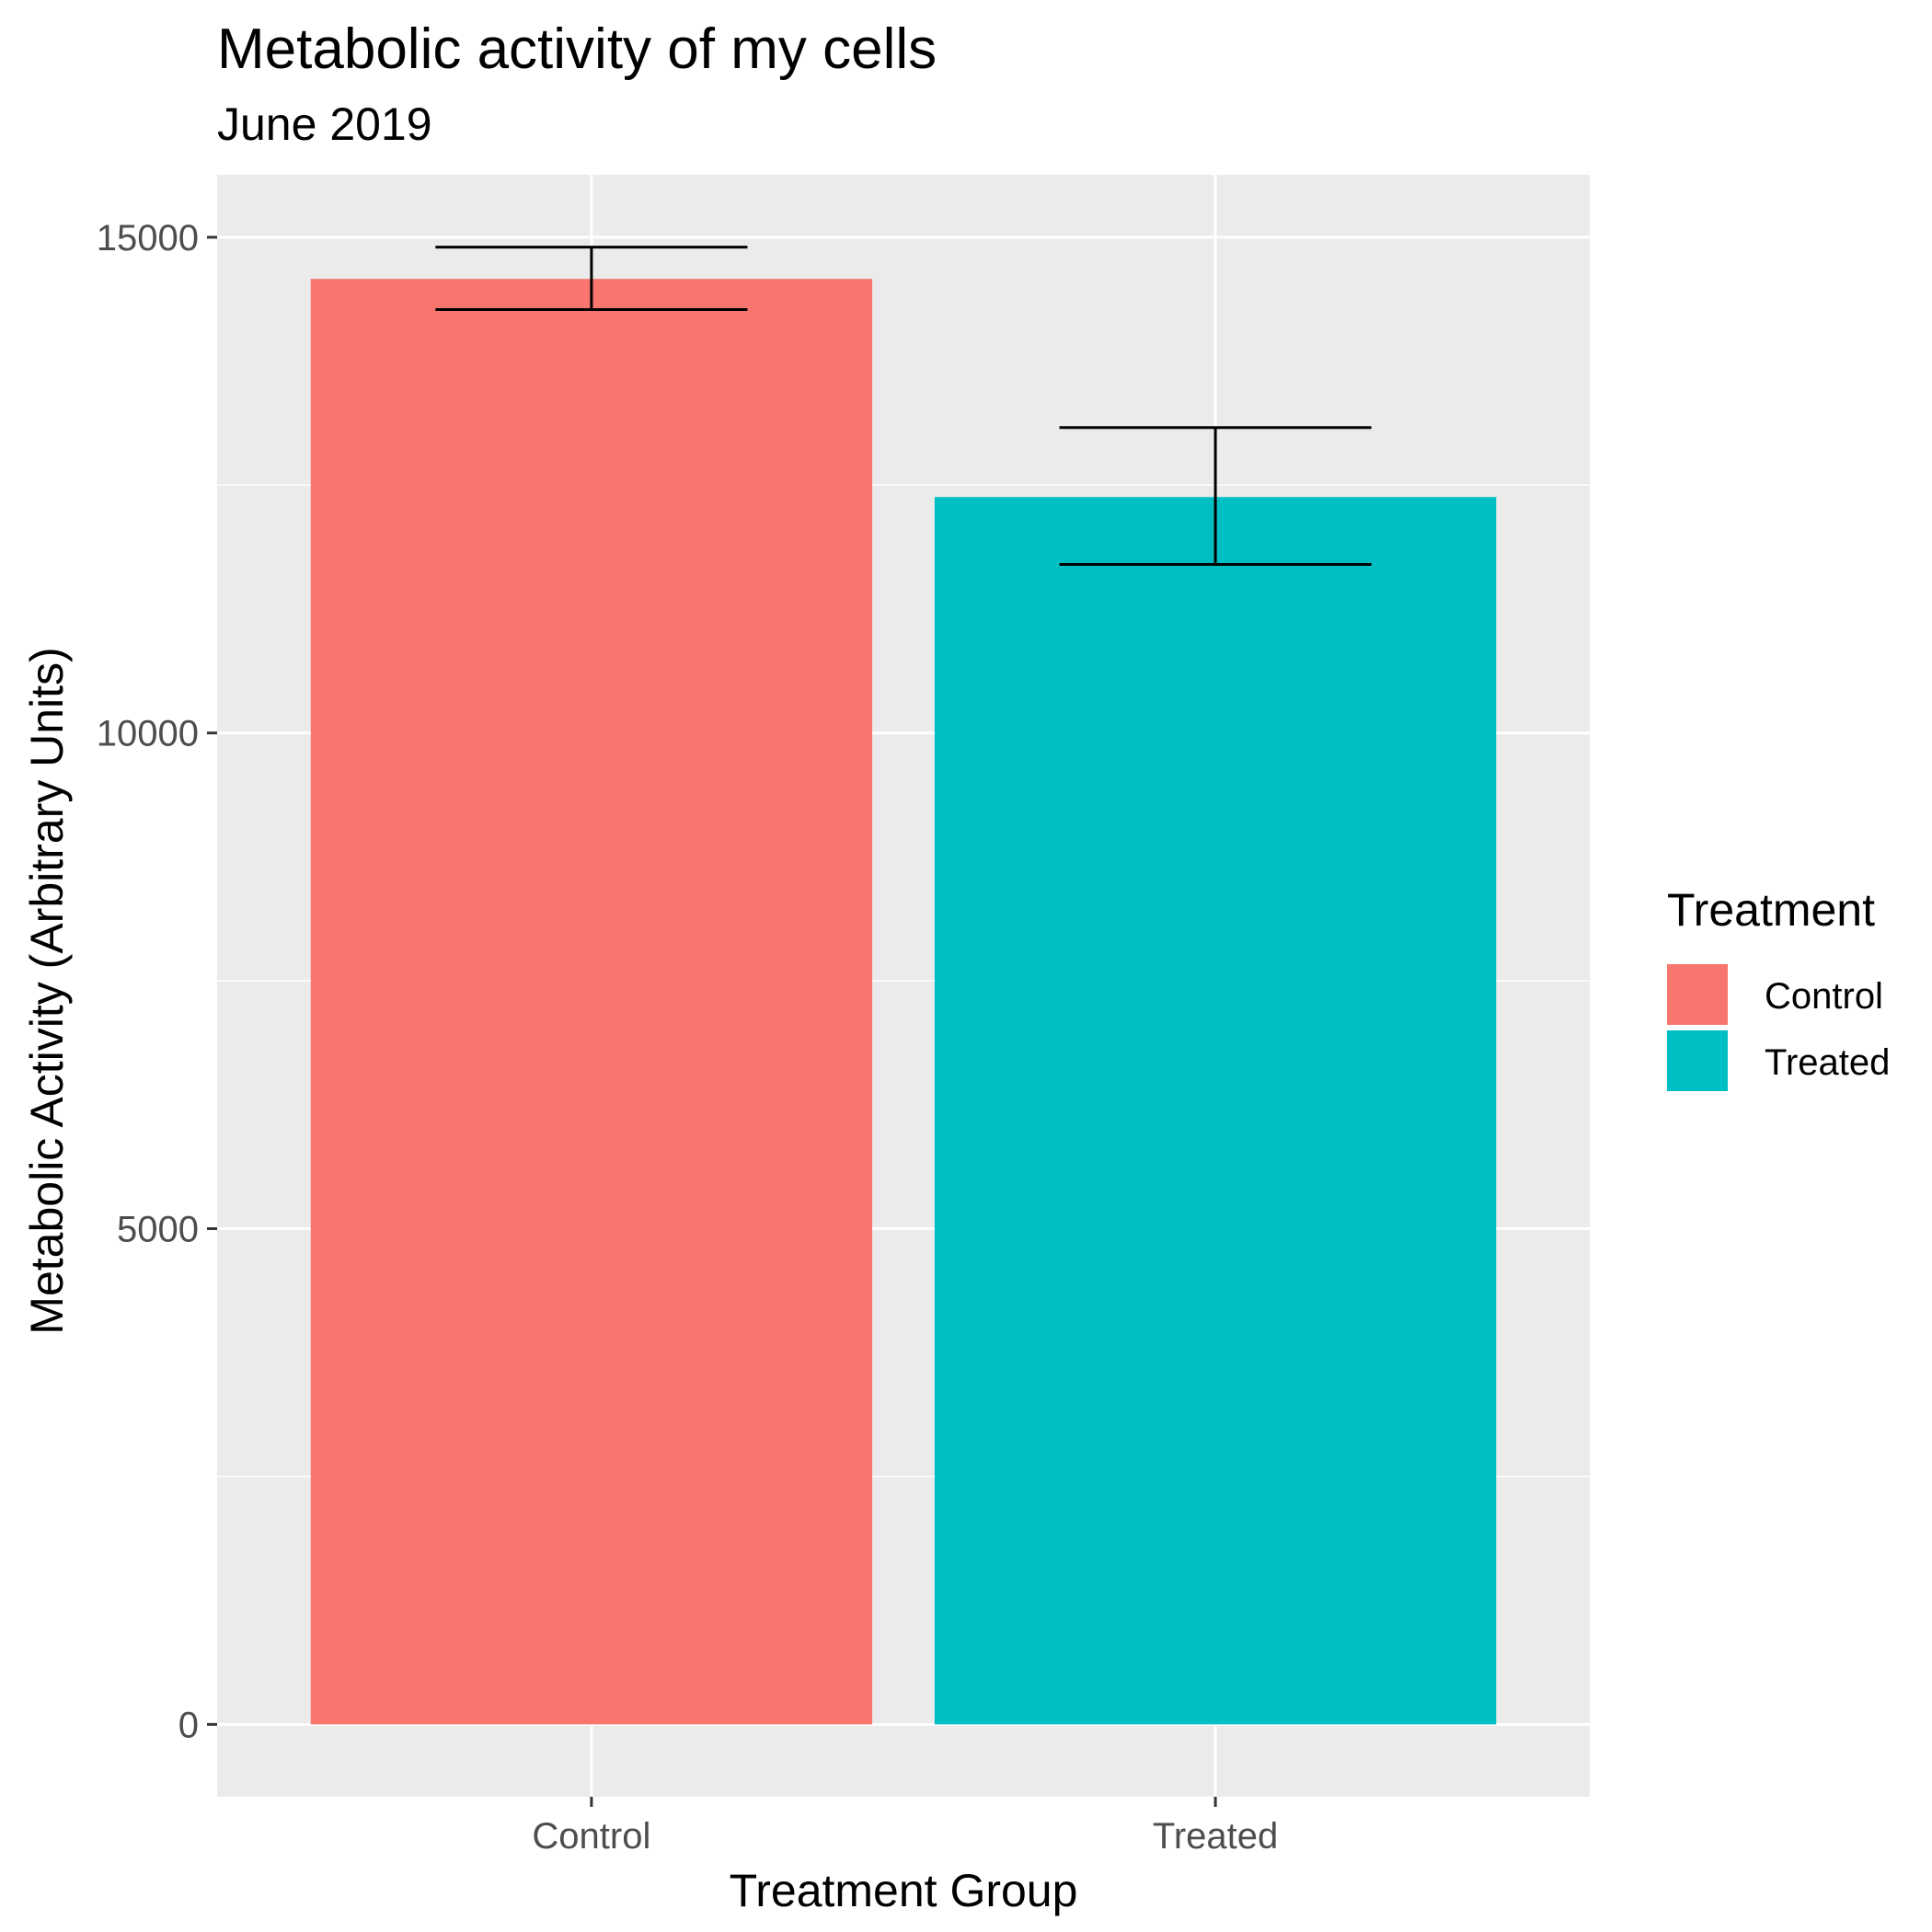  Describe the element at coordinates (591, 1836) in the screenshot. I see `x-tick-label: Control` at that location.